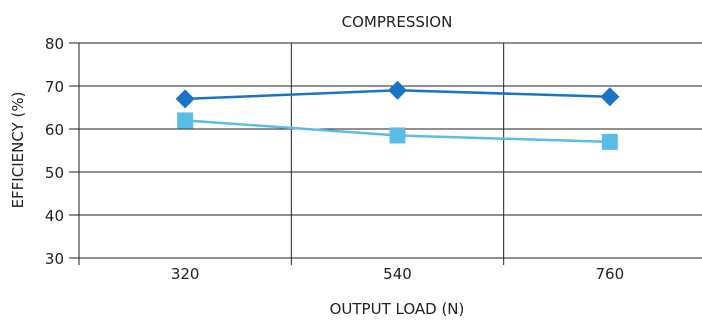 The width and height of the screenshot is (702, 322). Describe the element at coordinates (54, 130) in the screenshot. I see `y-tick-label: 60` at that location.